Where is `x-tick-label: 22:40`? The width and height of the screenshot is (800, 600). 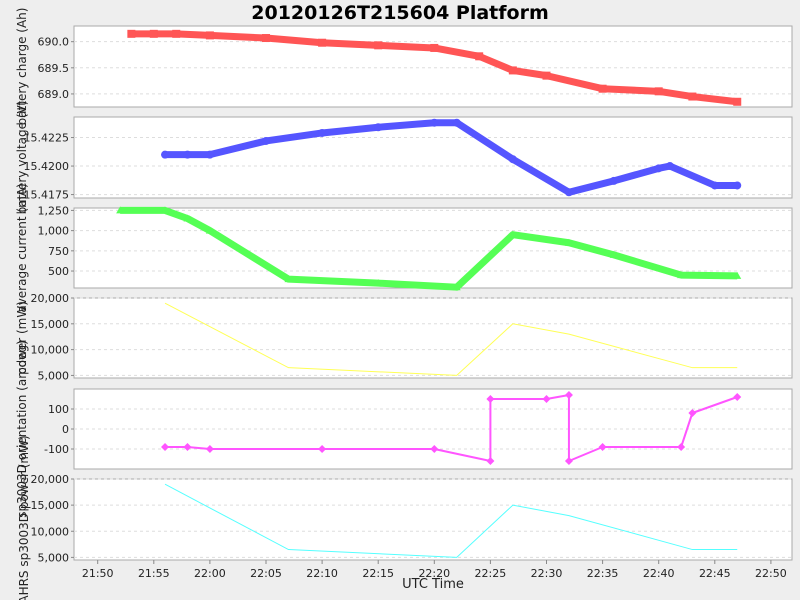
x-tick-label: 22:40 is located at coordinates (659, 573).